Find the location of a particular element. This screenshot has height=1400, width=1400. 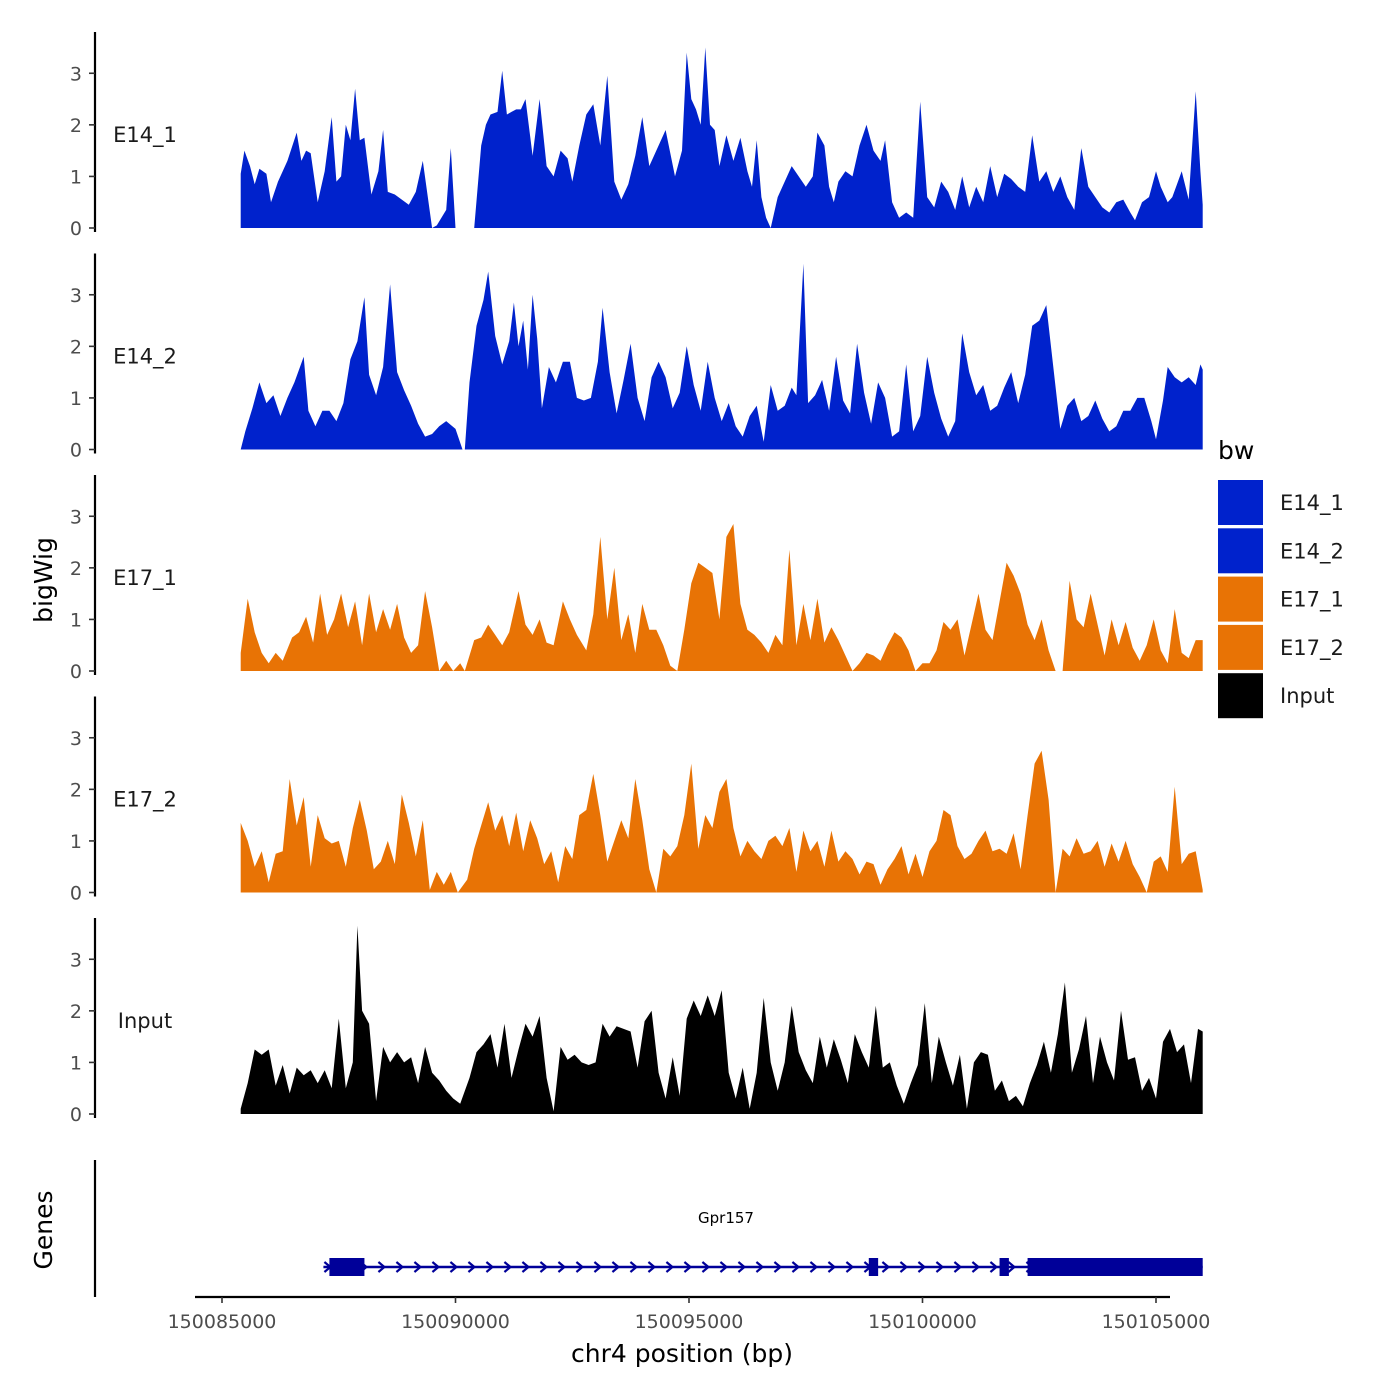

track-e14-2: 0 1 2 3 E14_2 is located at coordinates (636, 357).